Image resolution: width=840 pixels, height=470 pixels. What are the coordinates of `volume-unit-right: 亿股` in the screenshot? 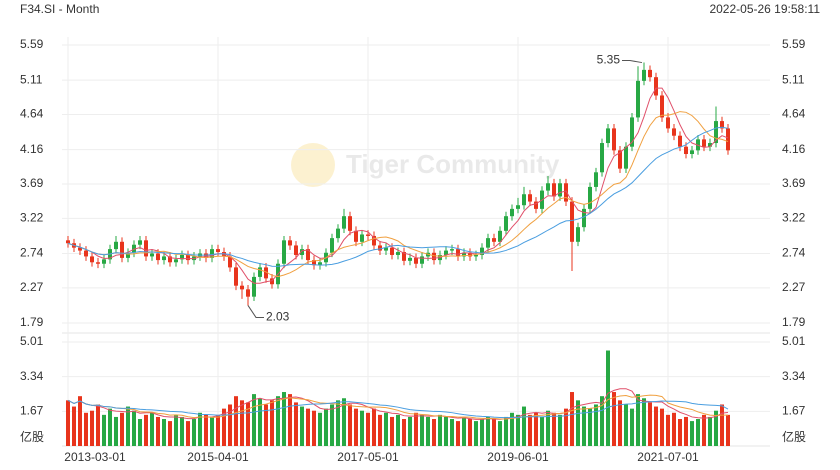 It's located at (794, 436).